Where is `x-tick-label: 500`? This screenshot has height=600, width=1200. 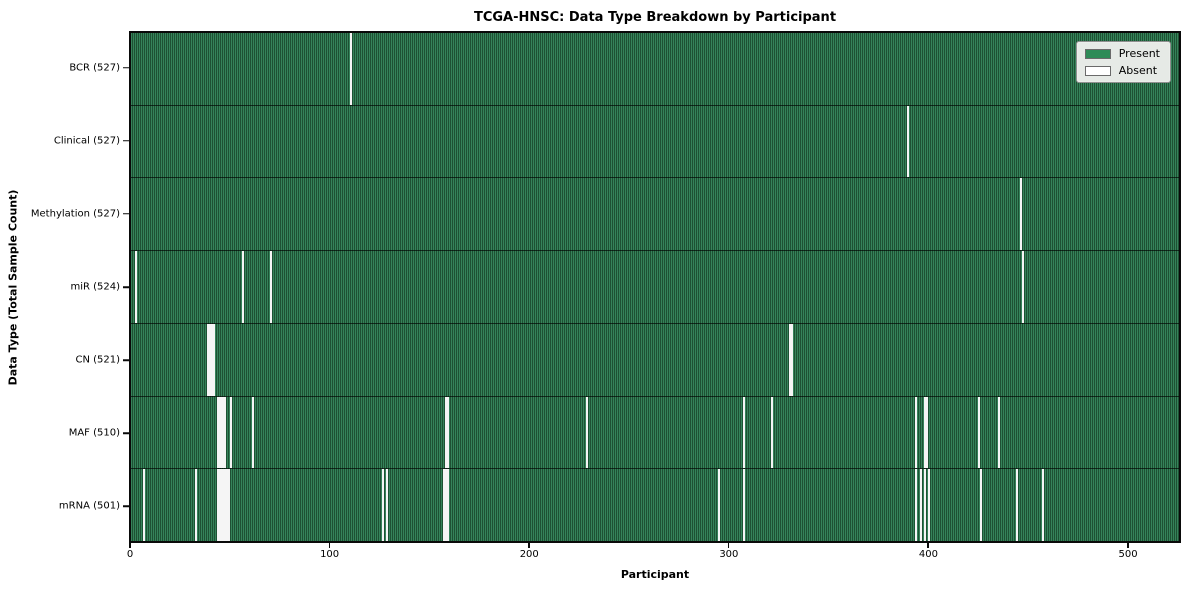
x-tick-label: 500 is located at coordinates (1128, 554).